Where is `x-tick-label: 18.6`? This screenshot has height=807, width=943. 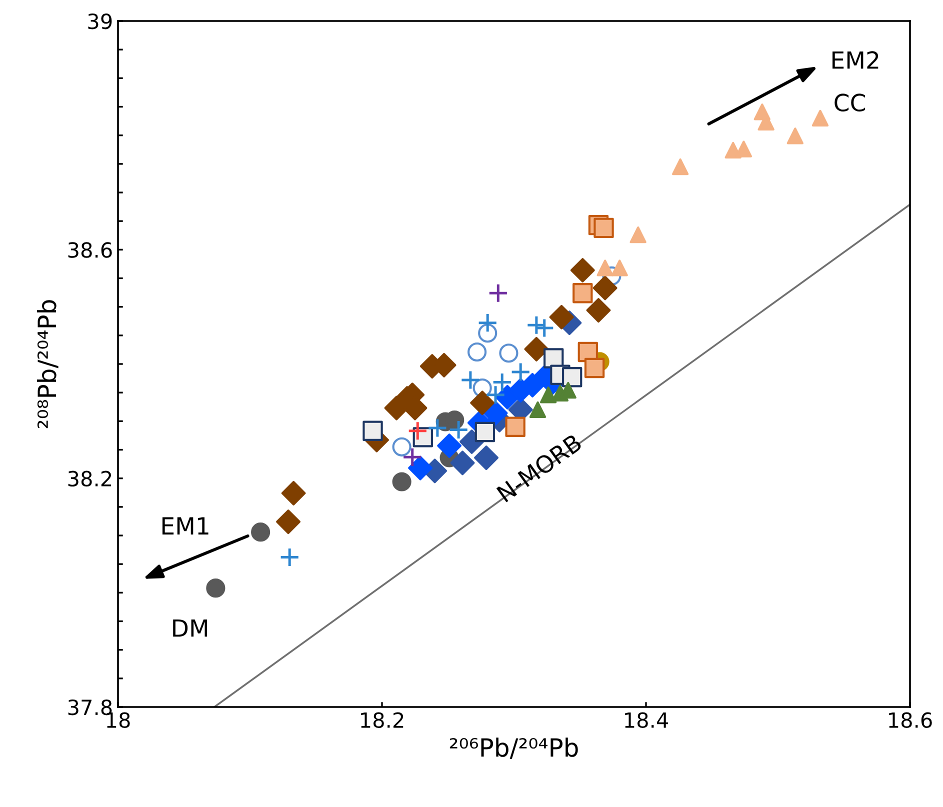
x-tick-label: 18.6 is located at coordinates (910, 720).